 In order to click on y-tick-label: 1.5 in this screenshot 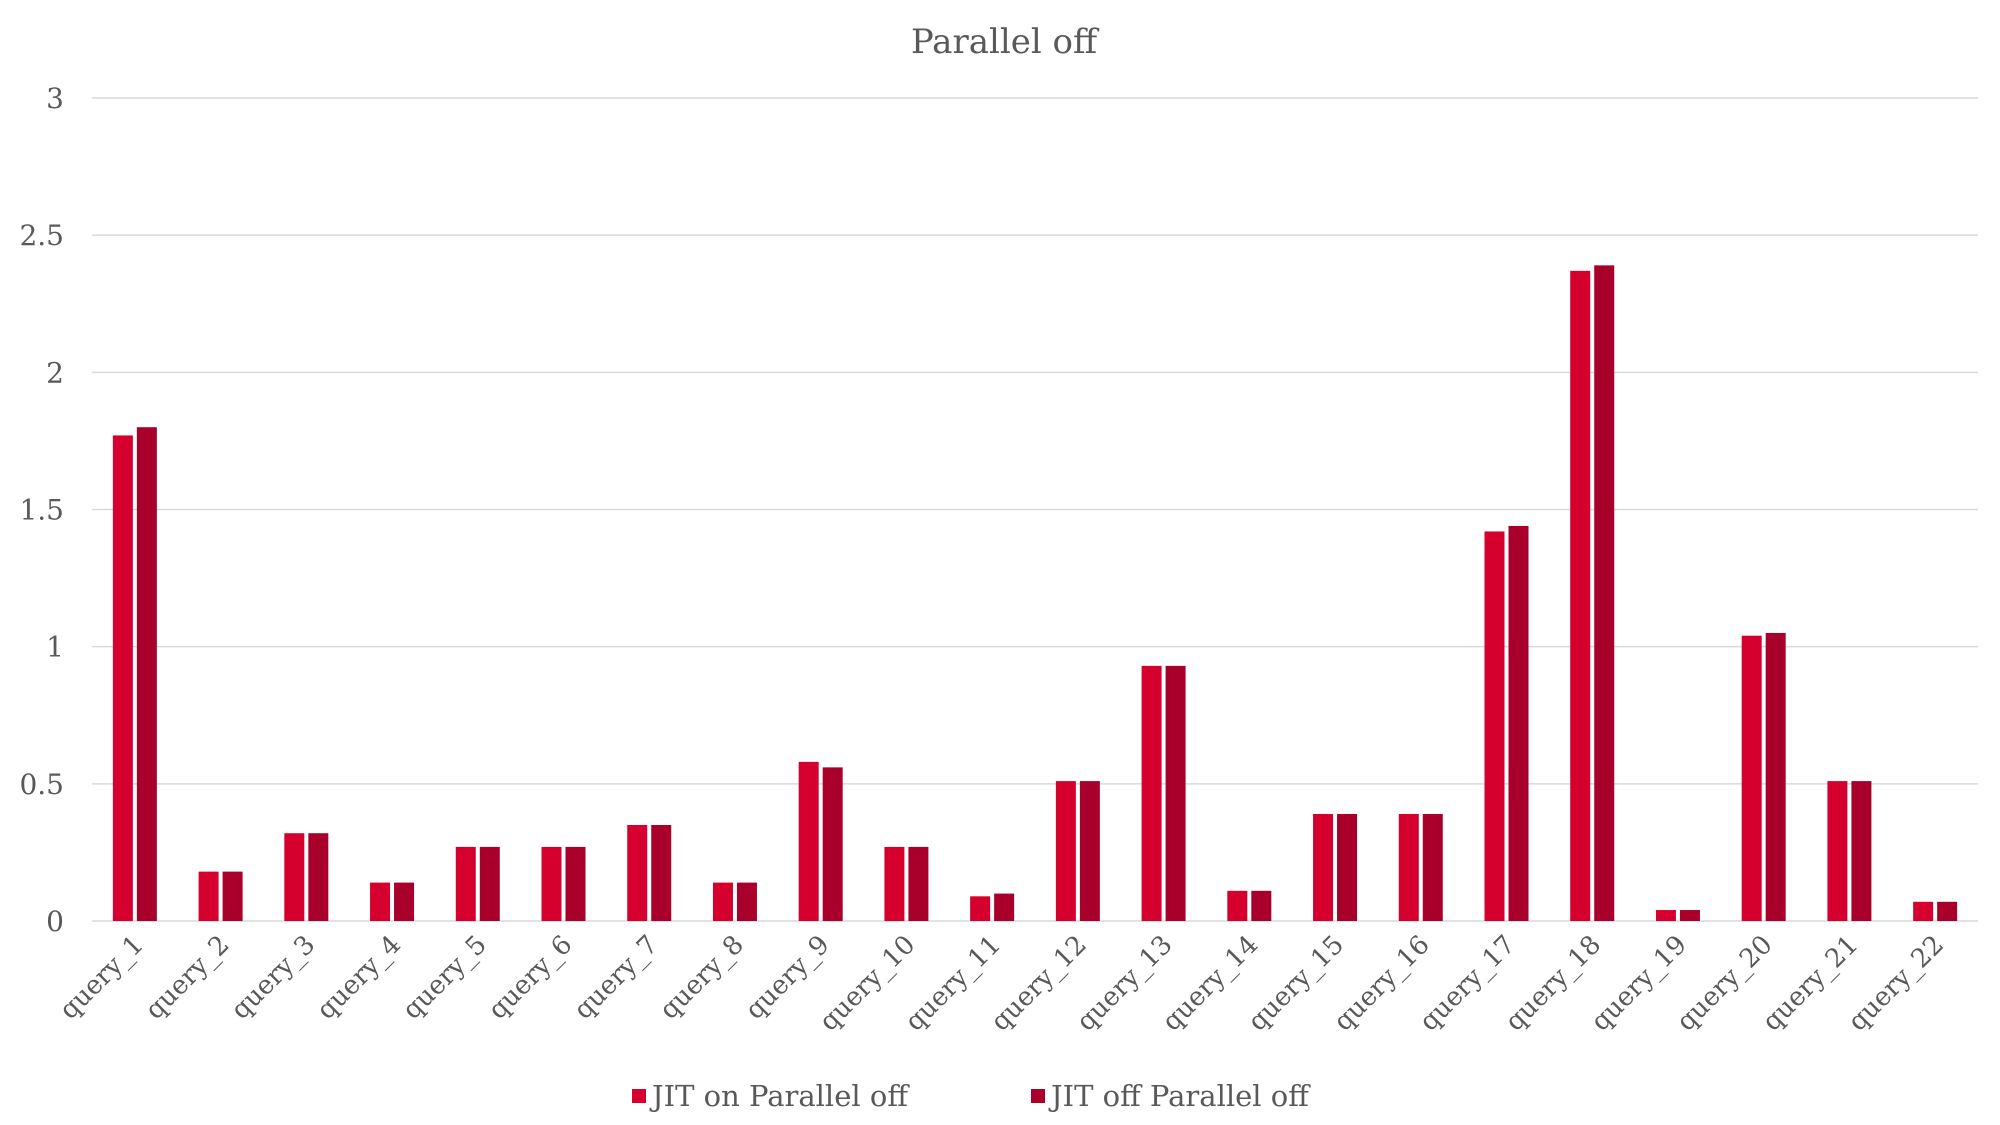, I will do `click(41, 510)`.